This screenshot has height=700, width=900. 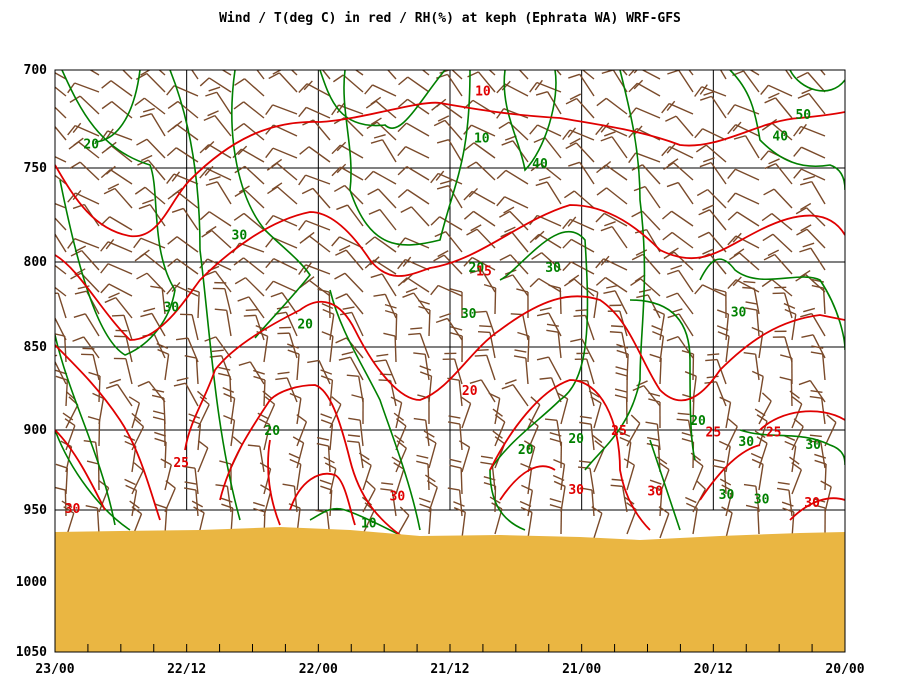 What do you see at coordinates (713, 669) in the screenshot?
I see `x-tick-label: 20/12` at bounding box center [713, 669].